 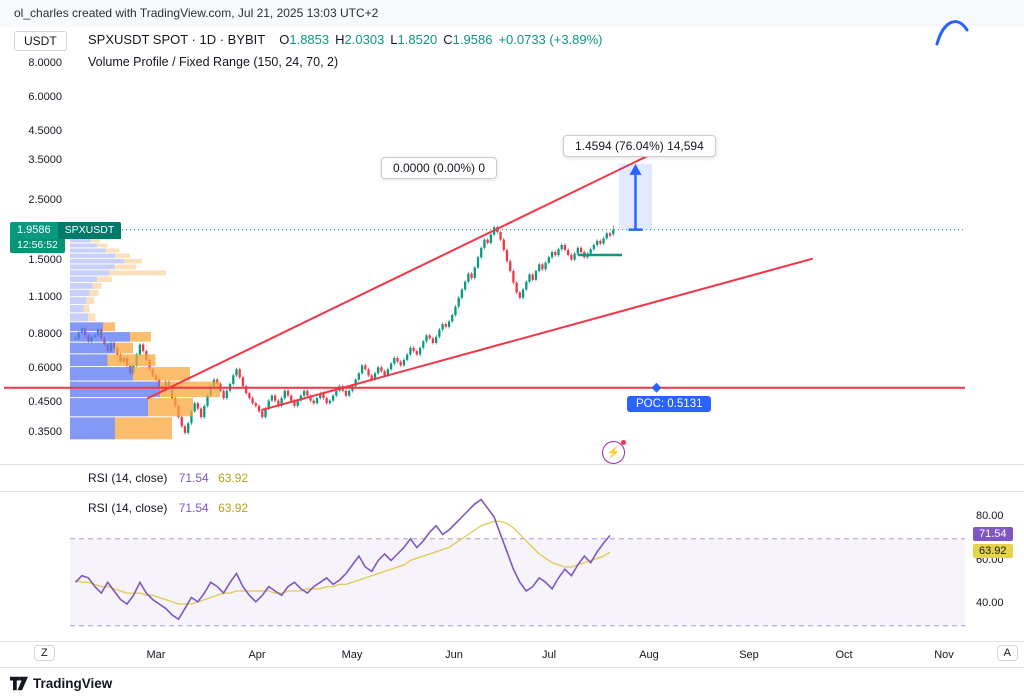 I want to click on symbol-title: SPXUSDT SPOT · 1D · BYBIT, so click(x=177, y=39).